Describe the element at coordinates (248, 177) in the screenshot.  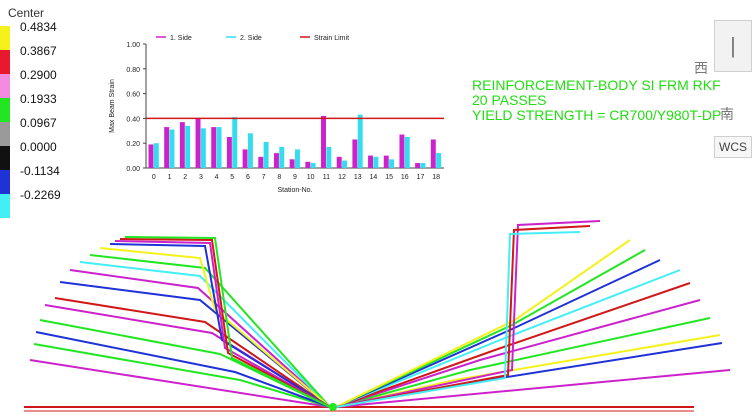
I see `x-tick-label: 6` at that location.